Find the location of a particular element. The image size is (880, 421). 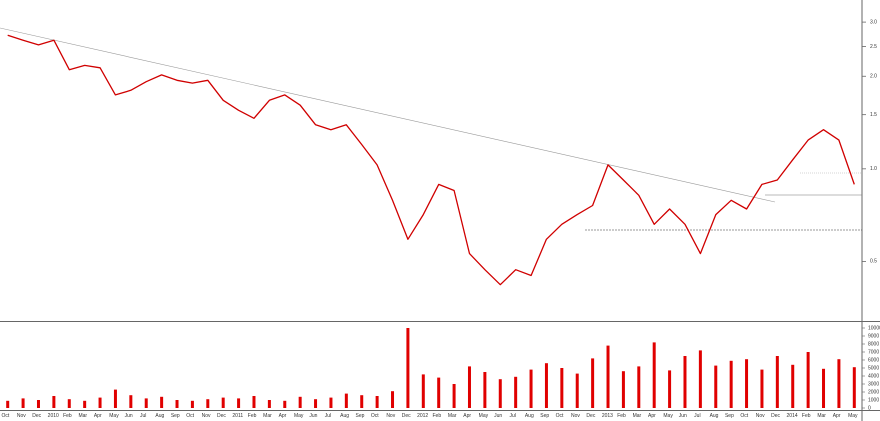

y-tick-label: 0.5 is located at coordinates (873, 262).